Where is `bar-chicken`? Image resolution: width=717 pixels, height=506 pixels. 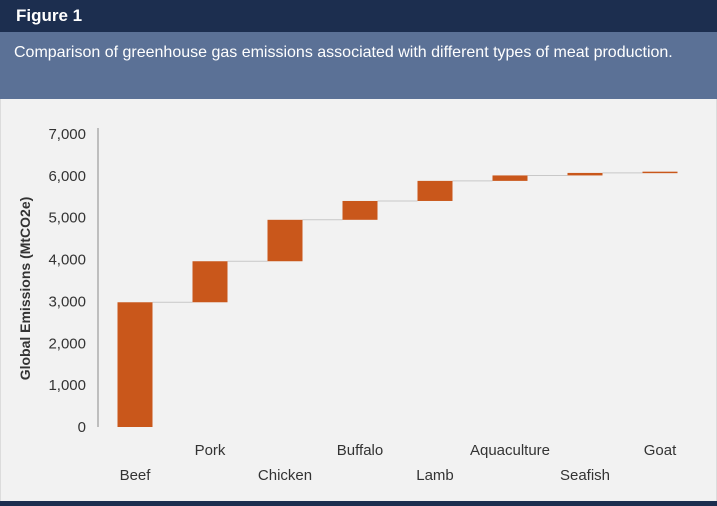 bar-chicken is located at coordinates (285, 240).